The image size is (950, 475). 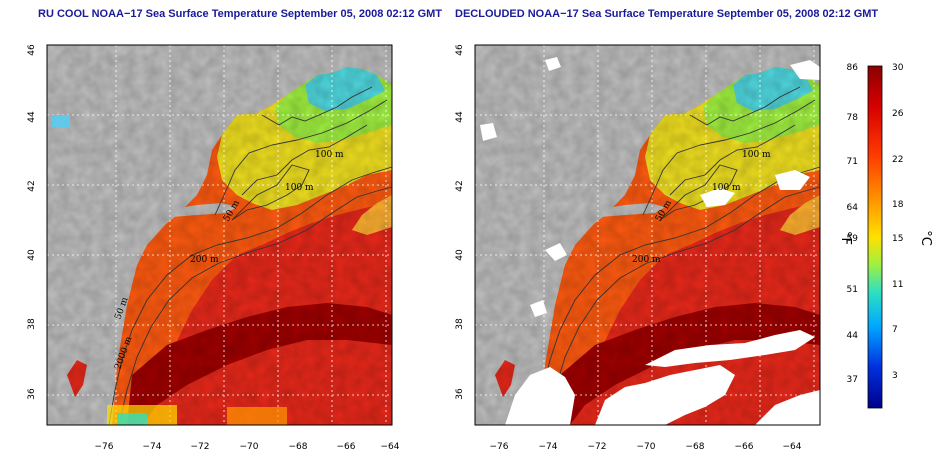 What do you see at coordinates (897, 239) in the screenshot?
I see `svg-text: 15` at bounding box center [897, 239].